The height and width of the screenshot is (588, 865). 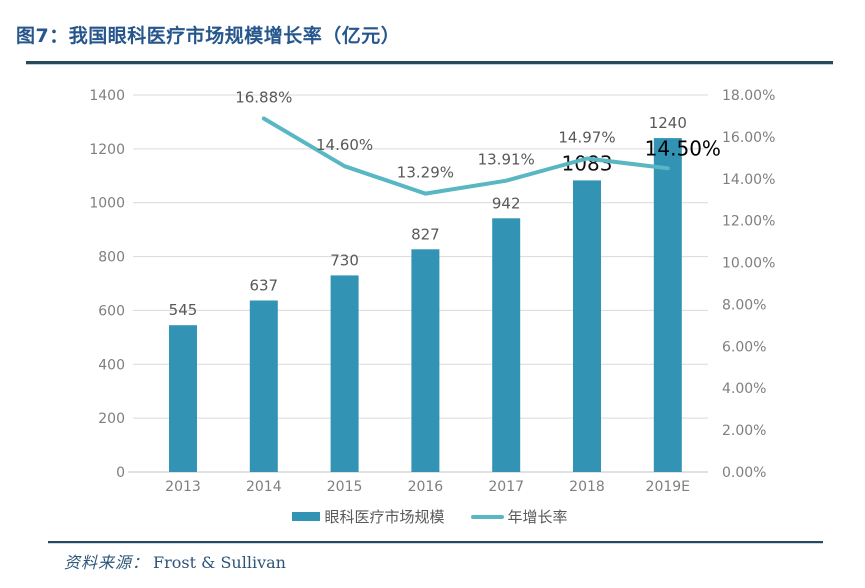 I want to click on bar-2015, so click(x=344, y=373).